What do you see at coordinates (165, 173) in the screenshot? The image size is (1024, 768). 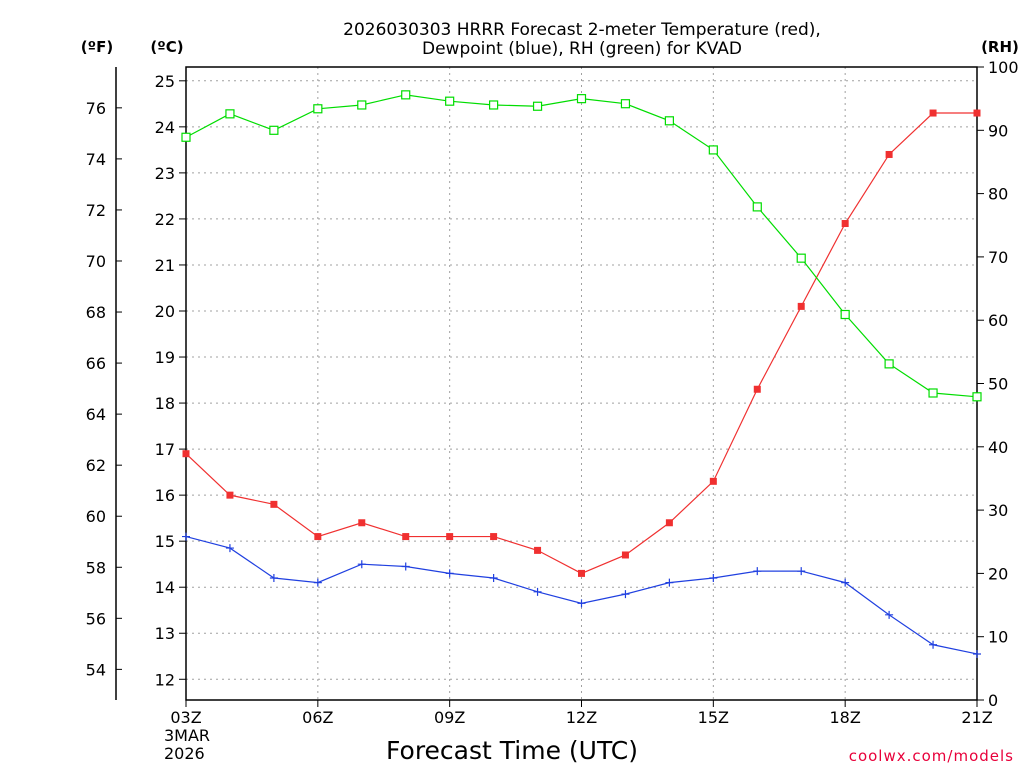 I see `celsius-tick-label: 23` at bounding box center [165, 173].